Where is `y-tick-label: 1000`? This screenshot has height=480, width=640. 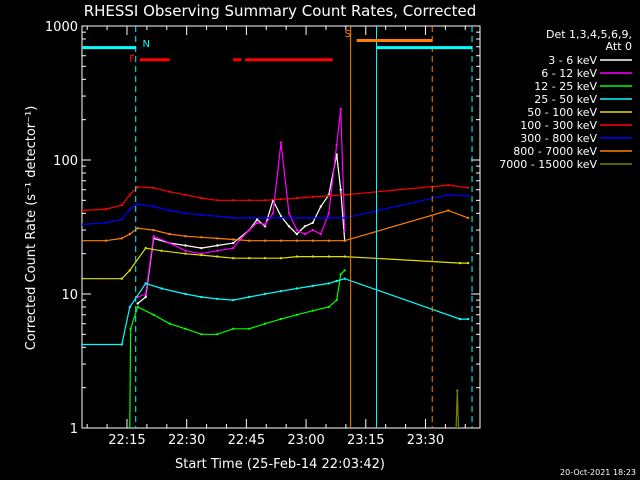
y-tick-label: 1000 is located at coordinates (61, 27).